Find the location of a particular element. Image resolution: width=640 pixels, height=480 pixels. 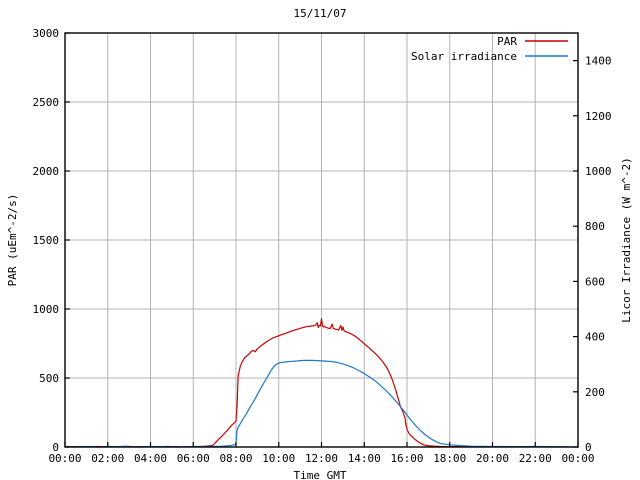

y-tick-label: 1500 is located at coordinates (46, 240).